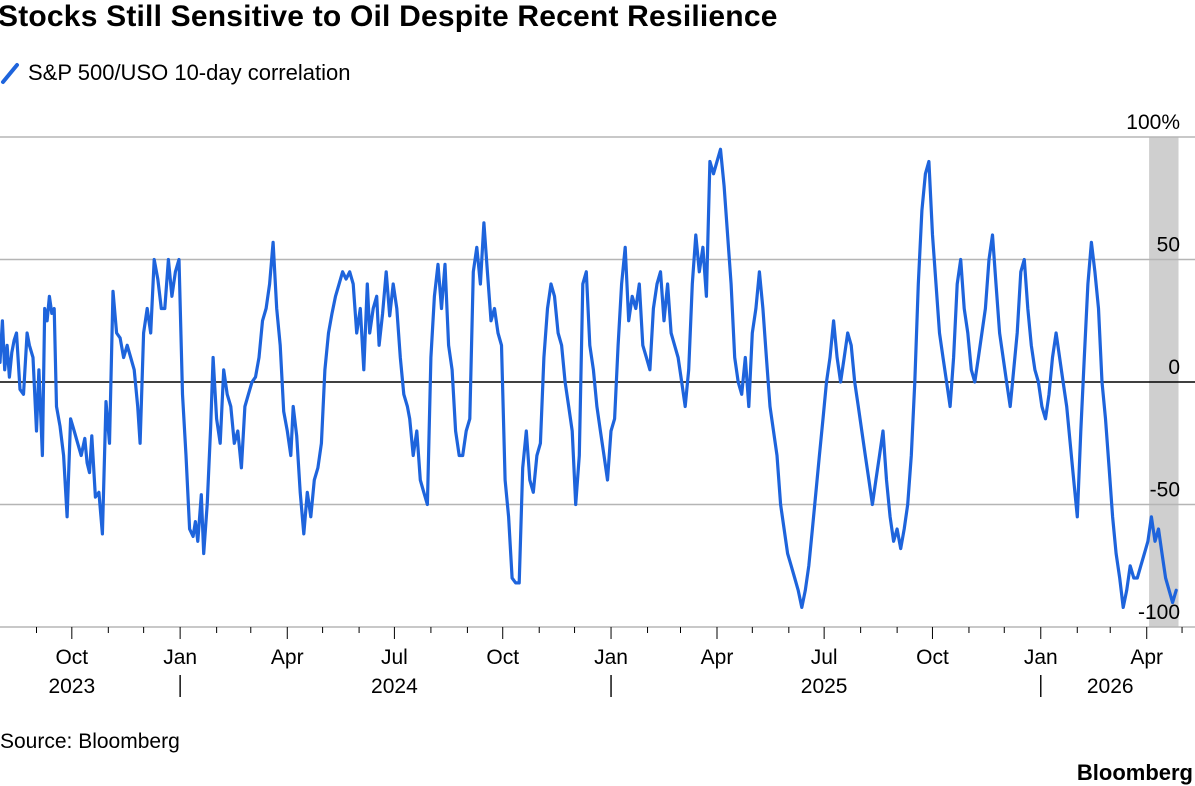 The image size is (1195, 786). What do you see at coordinates (1153, 122) in the screenshot?
I see `y-tick-label: 100%` at bounding box center [1153, 122].